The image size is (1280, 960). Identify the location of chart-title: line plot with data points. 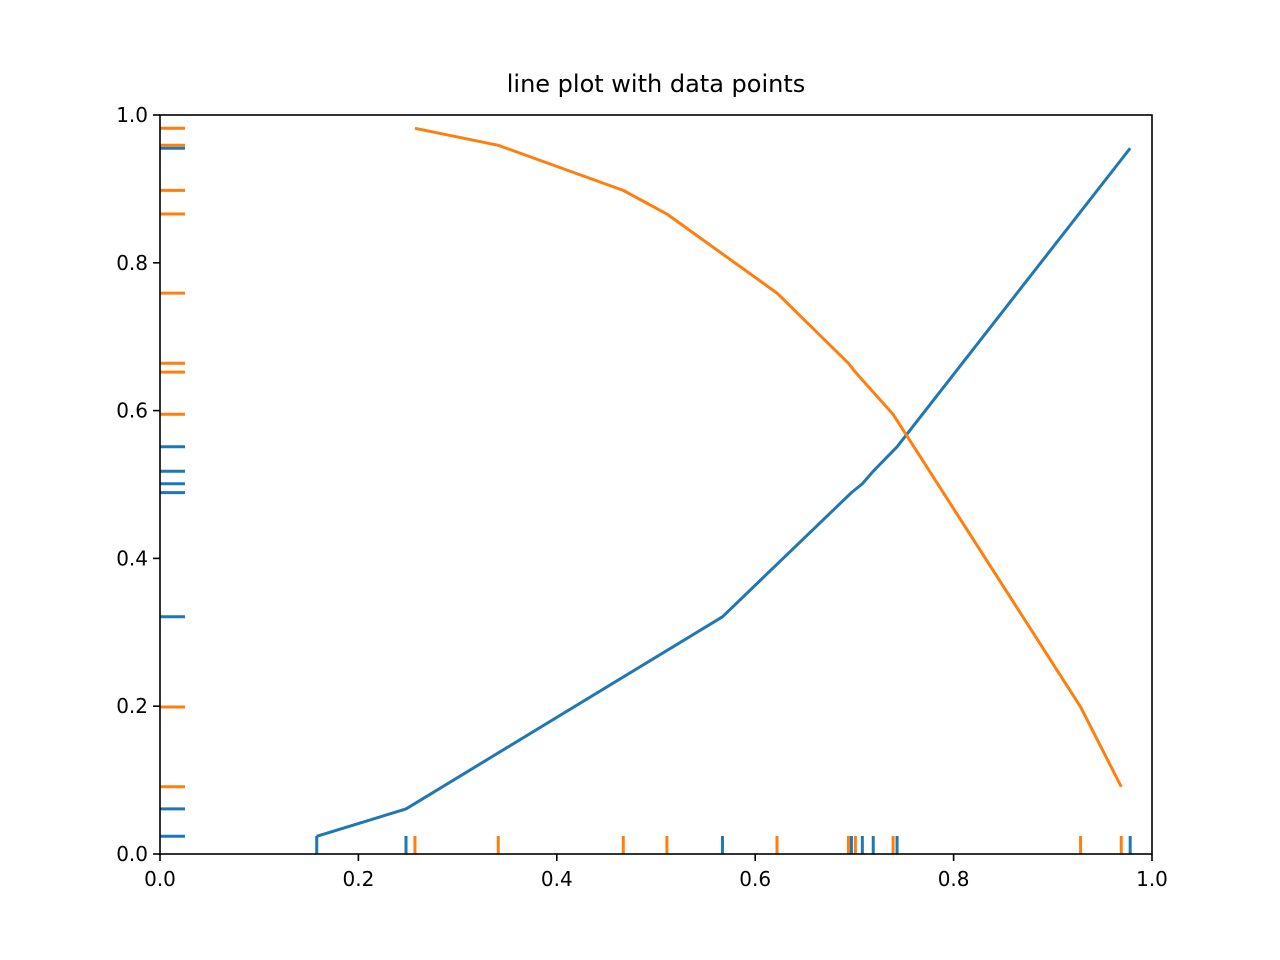
(656, 84).